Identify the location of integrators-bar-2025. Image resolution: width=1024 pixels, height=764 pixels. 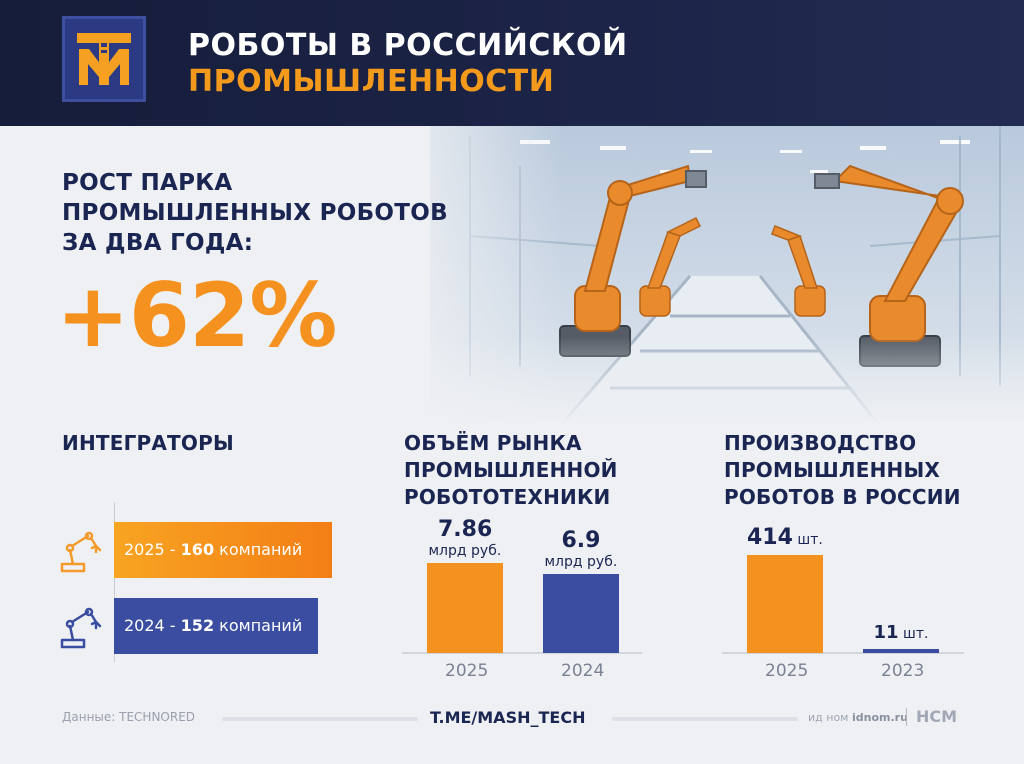
(223, 550).